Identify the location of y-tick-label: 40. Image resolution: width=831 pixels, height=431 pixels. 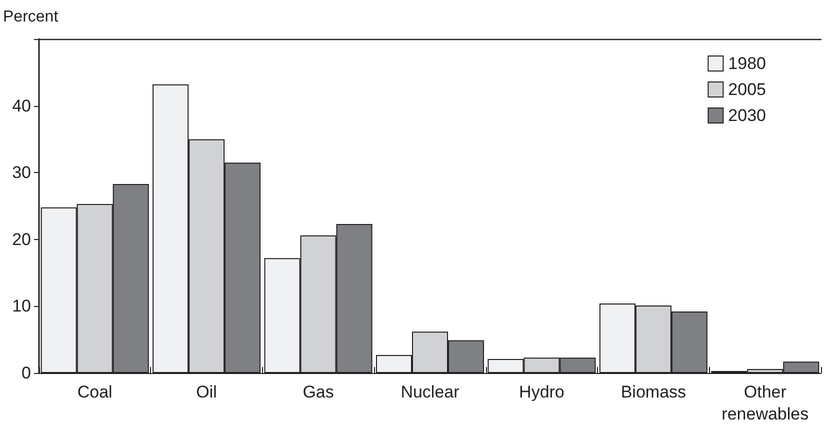
(21, 106).